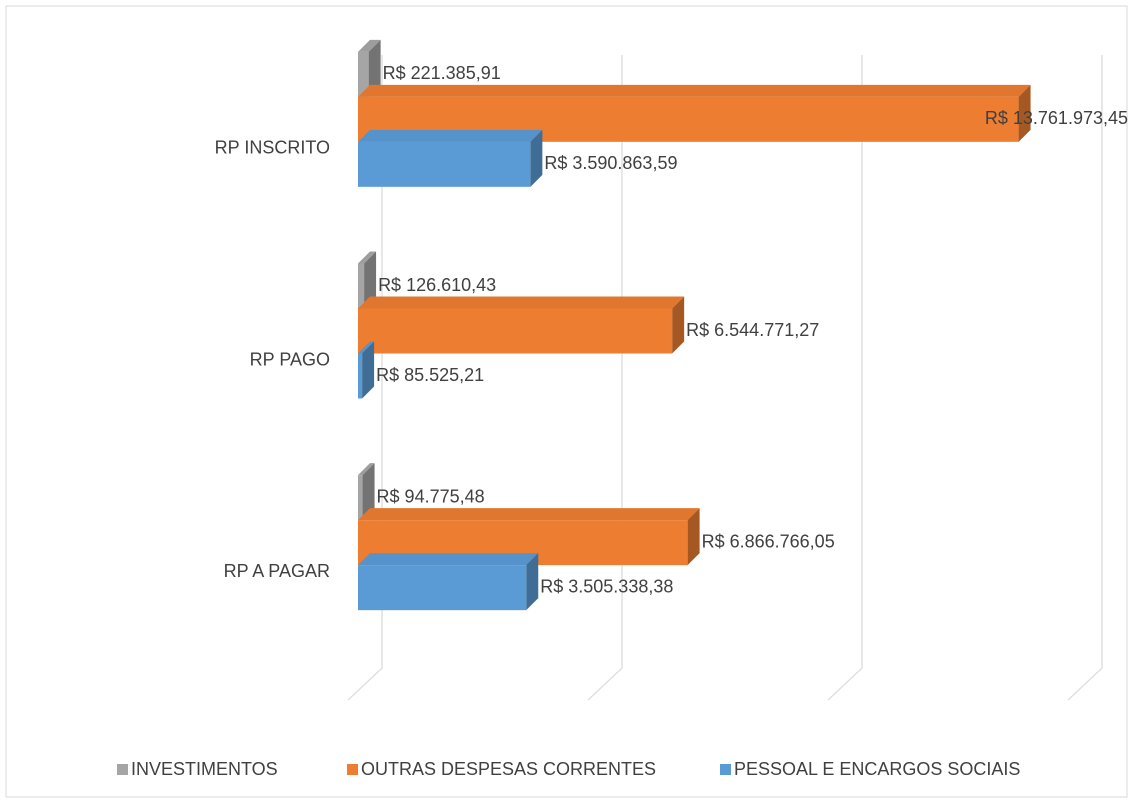 This screenshot has height=803, width=1133. Describe the element at coordinates (437, 285) in the screenshot. I see `data-label: R$ 126.610,43` at that location.